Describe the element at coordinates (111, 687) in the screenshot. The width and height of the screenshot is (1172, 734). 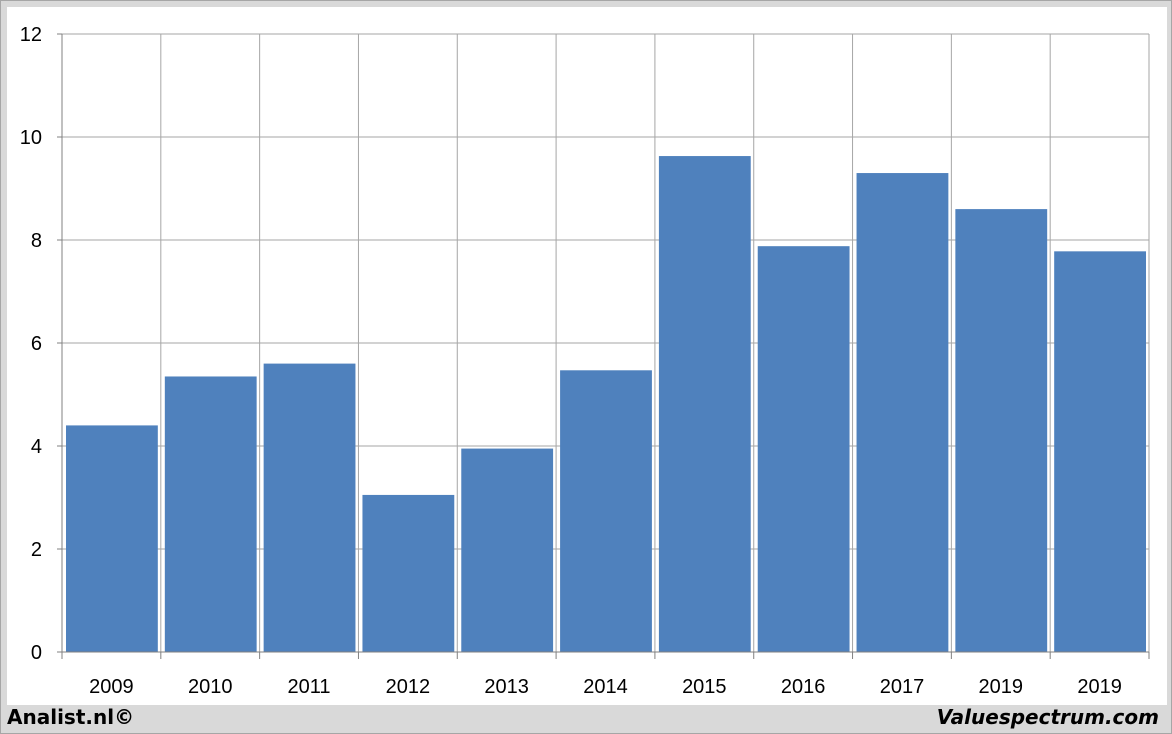
I see `x-tick-label: 2009` at that location.